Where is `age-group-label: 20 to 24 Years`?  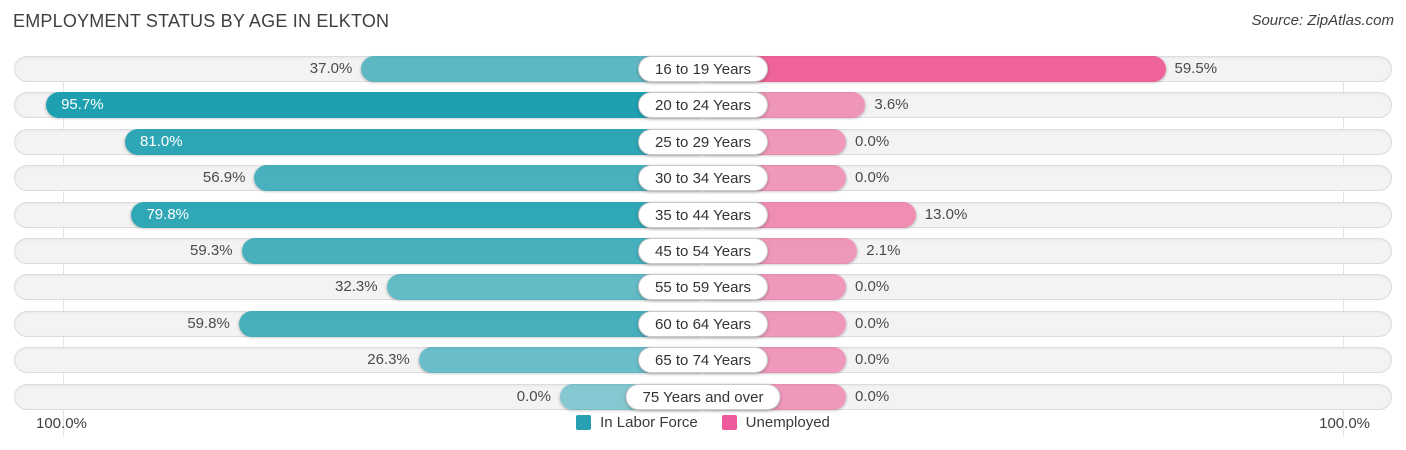
age-group-label: 20 to 24 Years is located at coordinates (703, 105).